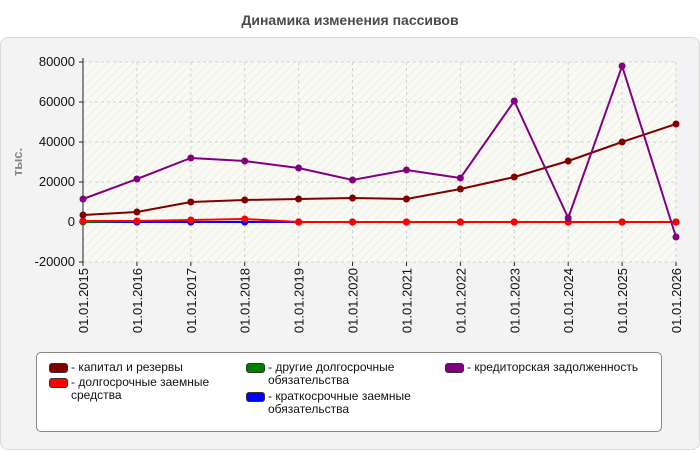 The image size is (700, 450). I want to click on legend-label-capital: - капитал и резервы, so click(127, 367).